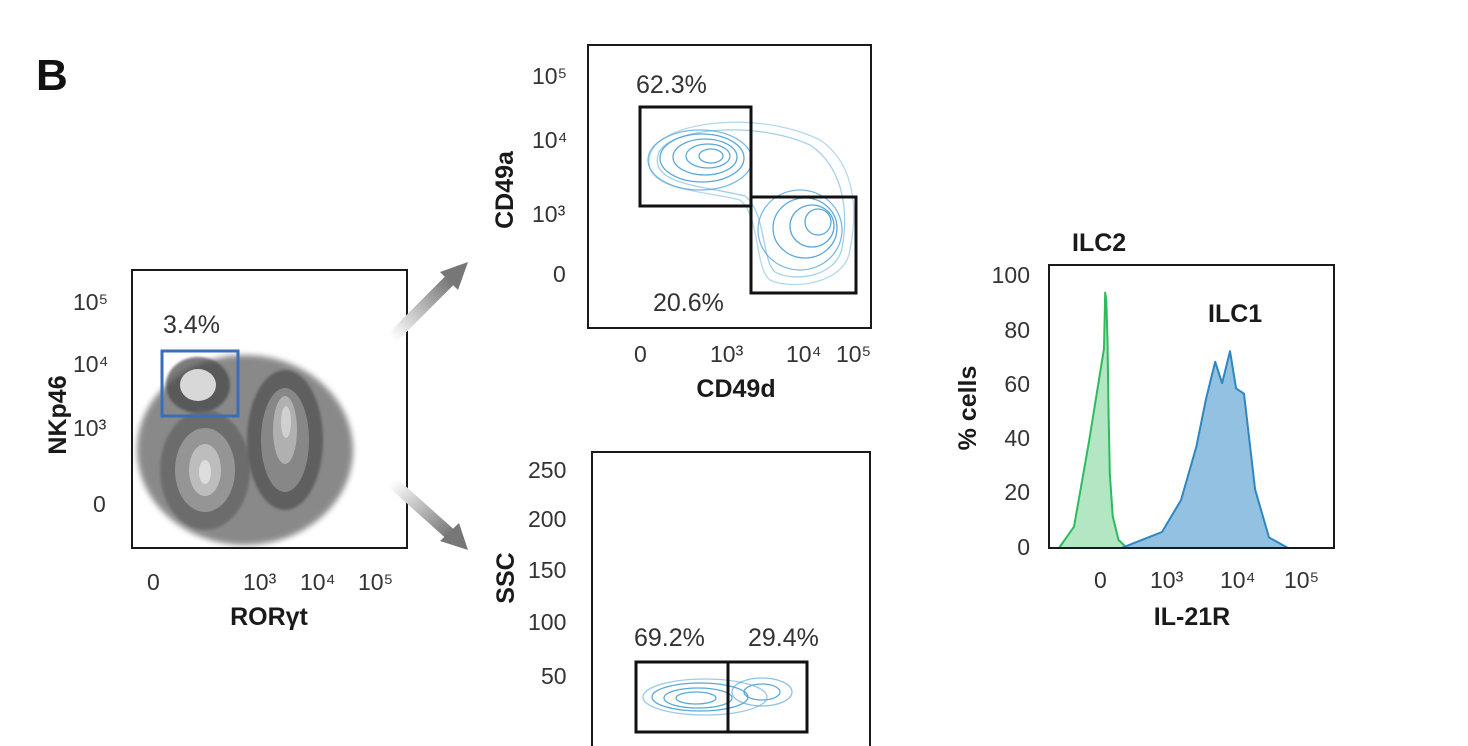 This screenshot has height=746, width=1468. Describe the element at coordinates (688, 303) in the screenshot. I see `plot2-gate2-percent: 20.6%` at that location.